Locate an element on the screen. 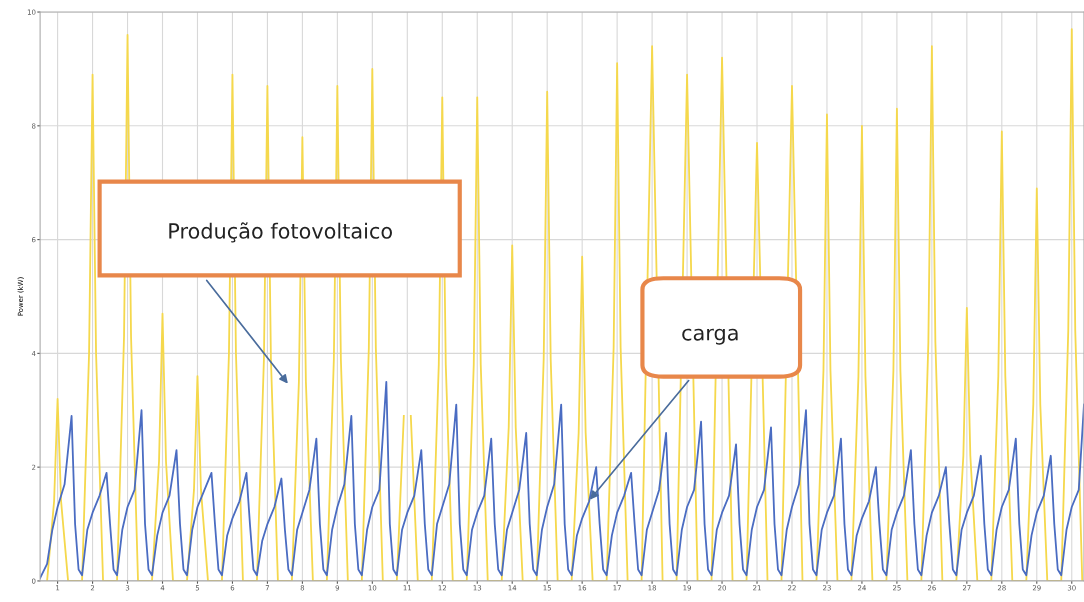 This screenshot has width=1084, height=602. annotation: Produção fotovoltaico is located at coordinates (280, 232).